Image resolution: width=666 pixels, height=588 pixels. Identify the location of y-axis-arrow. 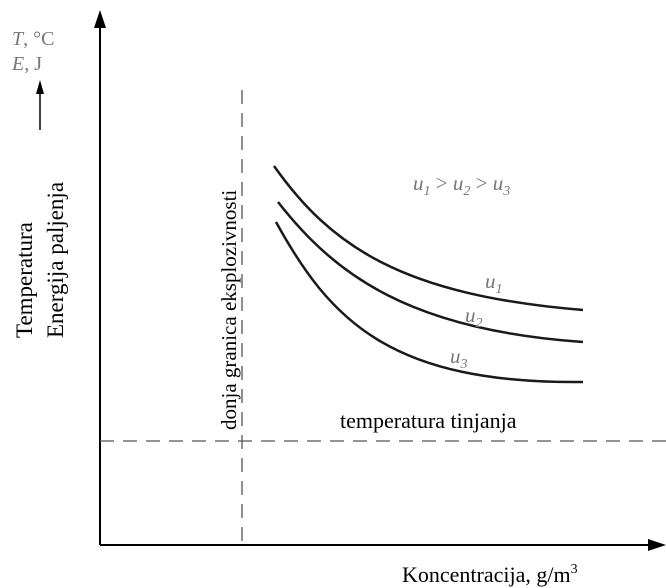
(100, 19).